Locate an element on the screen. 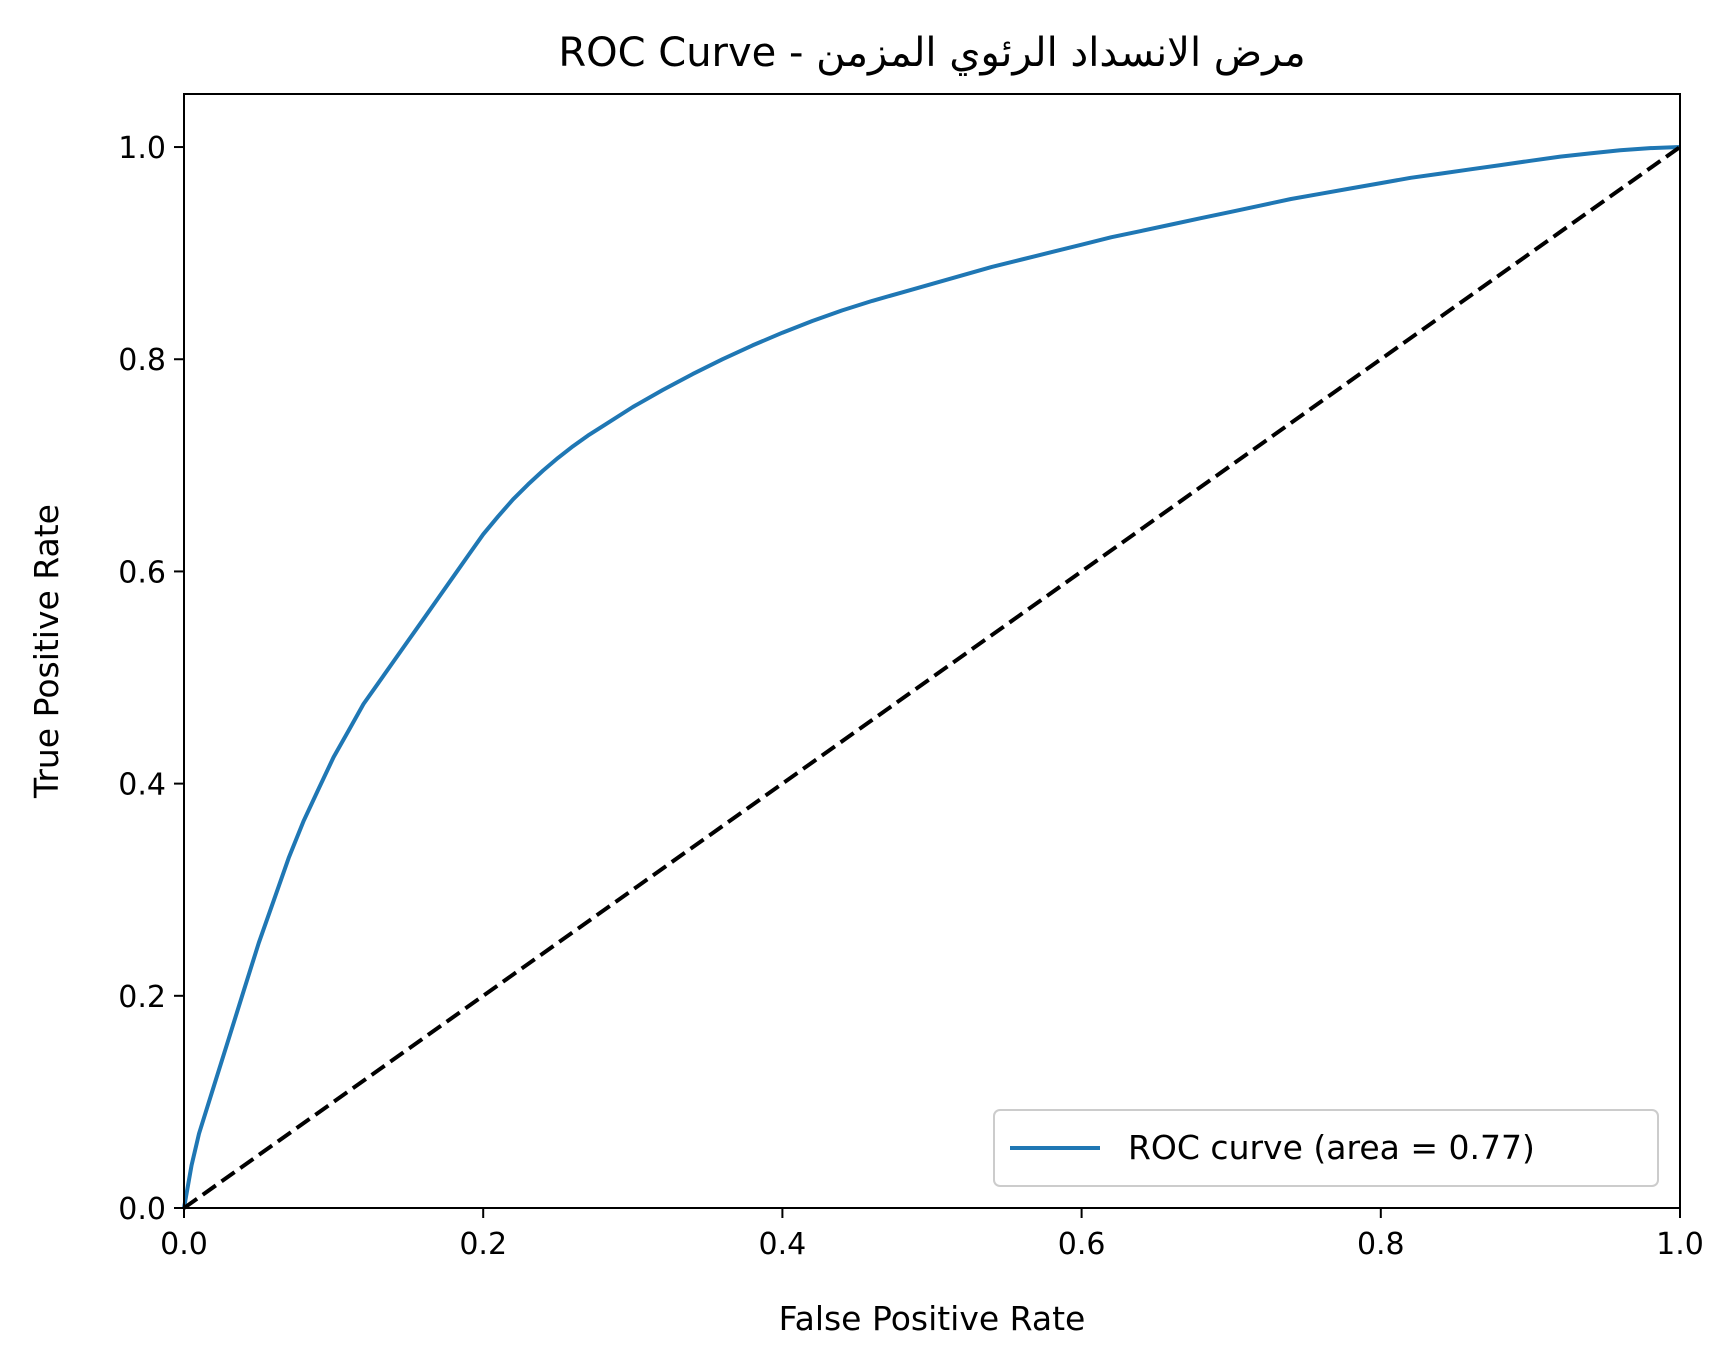 This screenshot has width=1735, height=1361. x-axis-label: False Positive Rate is located at coordinates (932, 1318).